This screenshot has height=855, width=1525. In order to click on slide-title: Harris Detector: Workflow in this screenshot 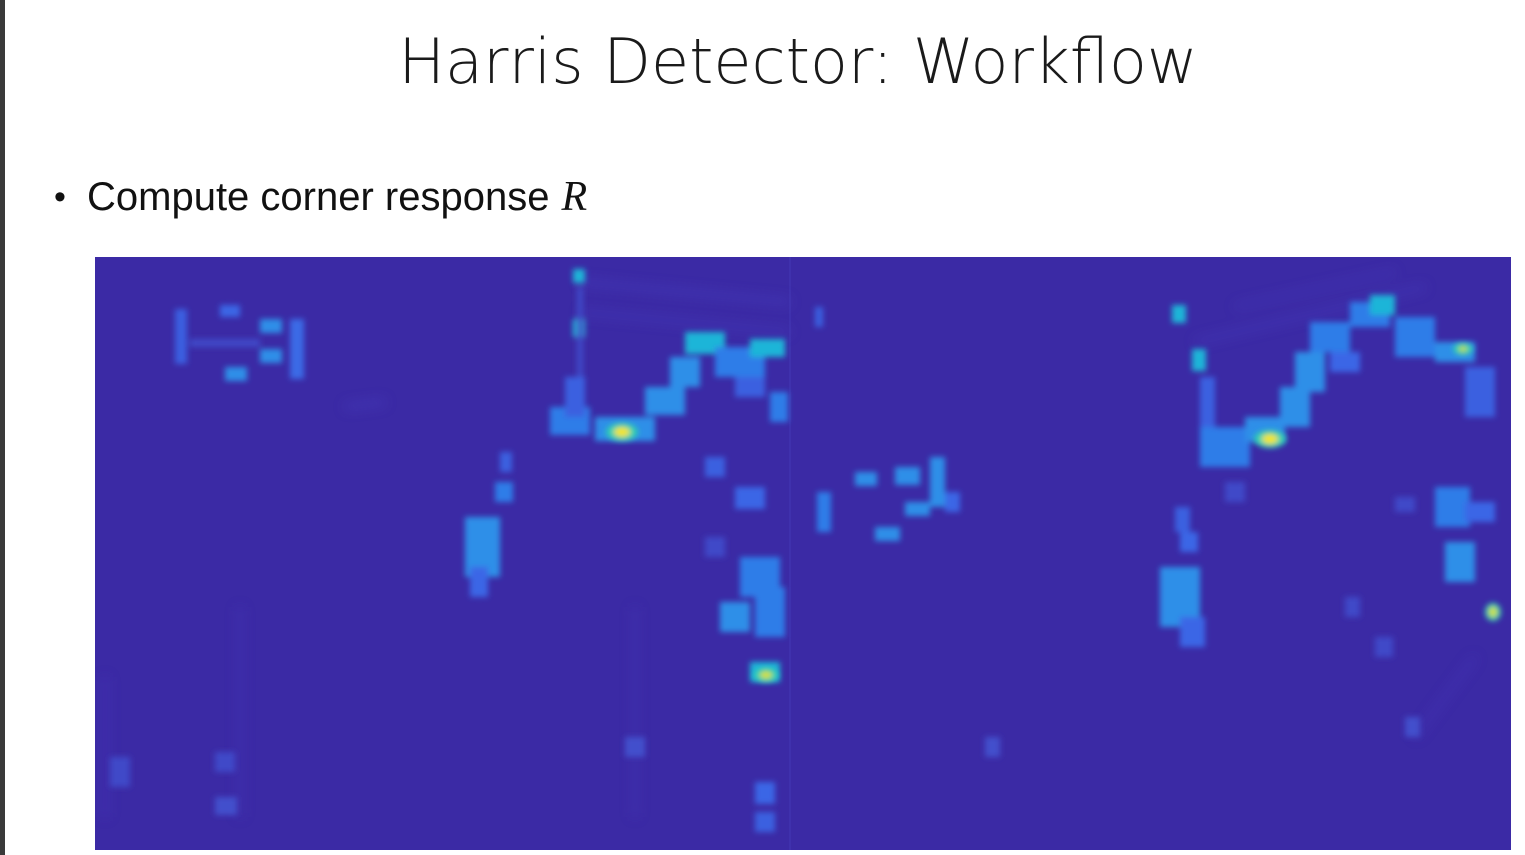, I will do `click(798, 61)`.